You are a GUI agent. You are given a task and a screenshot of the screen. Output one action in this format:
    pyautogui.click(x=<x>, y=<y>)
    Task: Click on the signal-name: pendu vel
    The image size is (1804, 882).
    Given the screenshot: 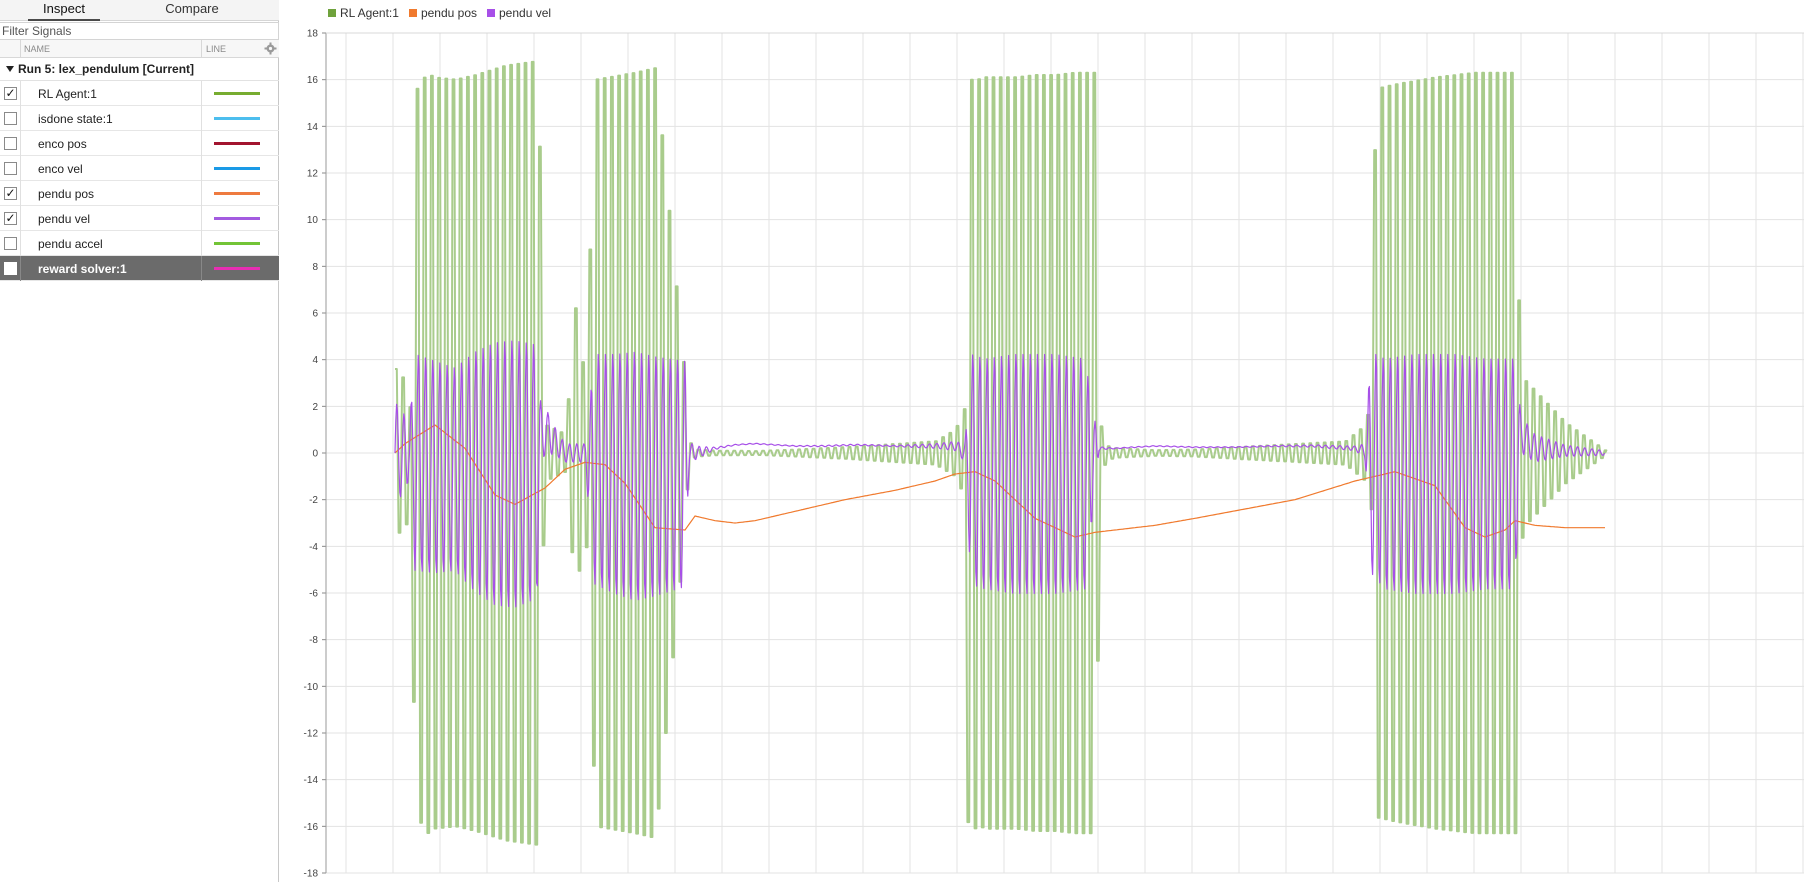 What is the action you would take?
    pyautogui.click(x=64, y=219)
    